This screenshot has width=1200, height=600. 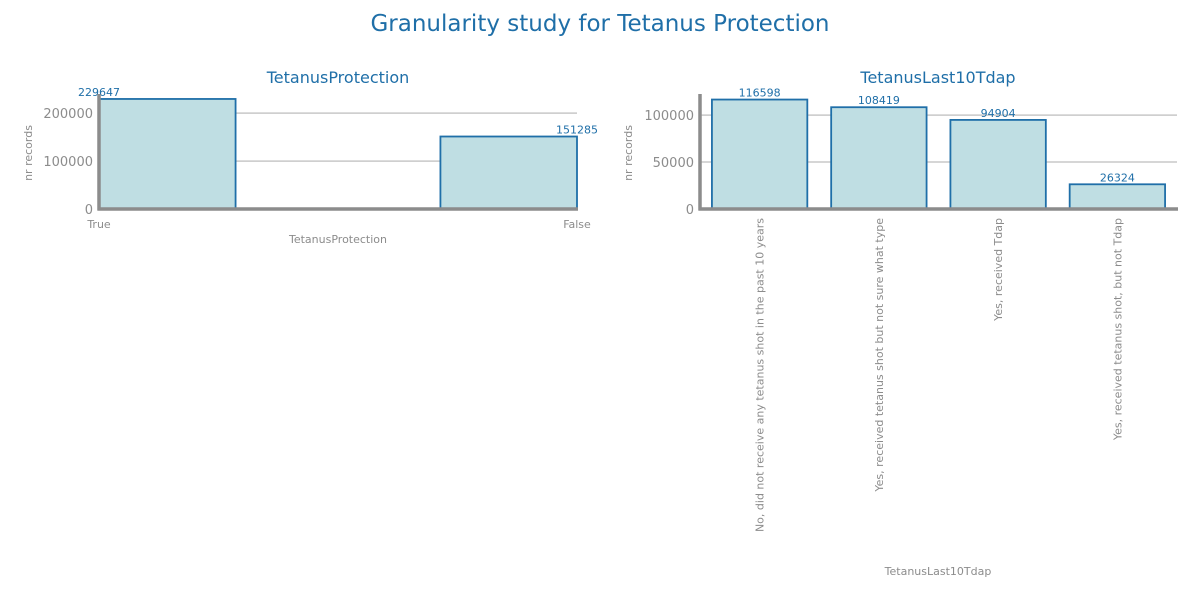 I want to click on chart-title: TetanusLast10Tdap, so click(x=937, y=77).